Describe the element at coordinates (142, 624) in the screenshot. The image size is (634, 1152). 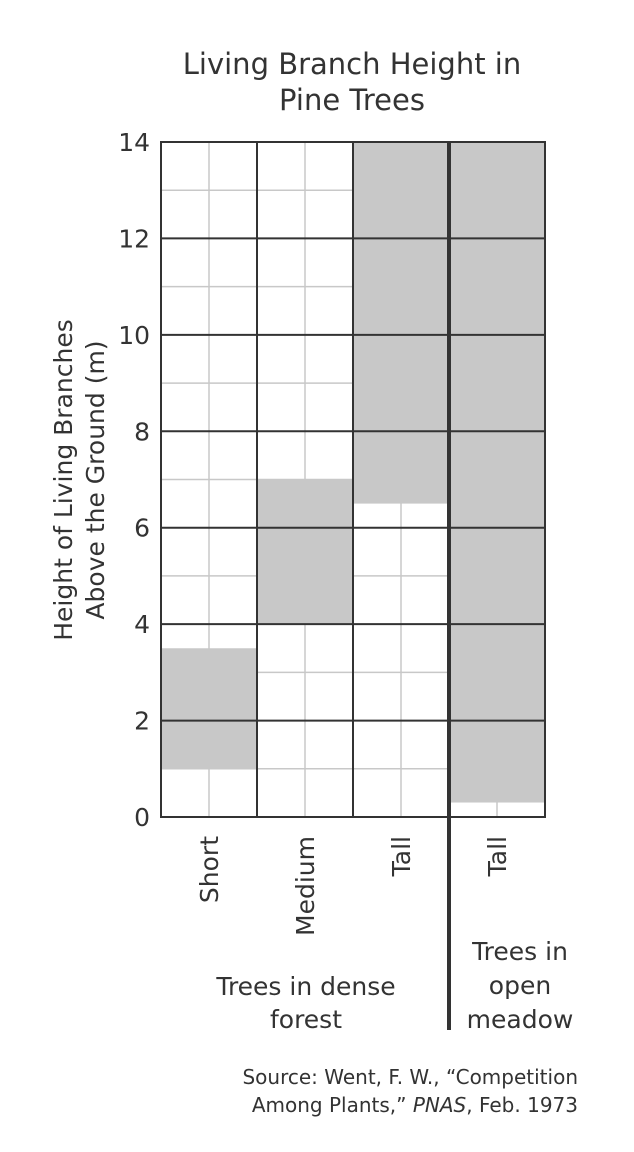
I see `y-tick-label-4: 4` at that location.